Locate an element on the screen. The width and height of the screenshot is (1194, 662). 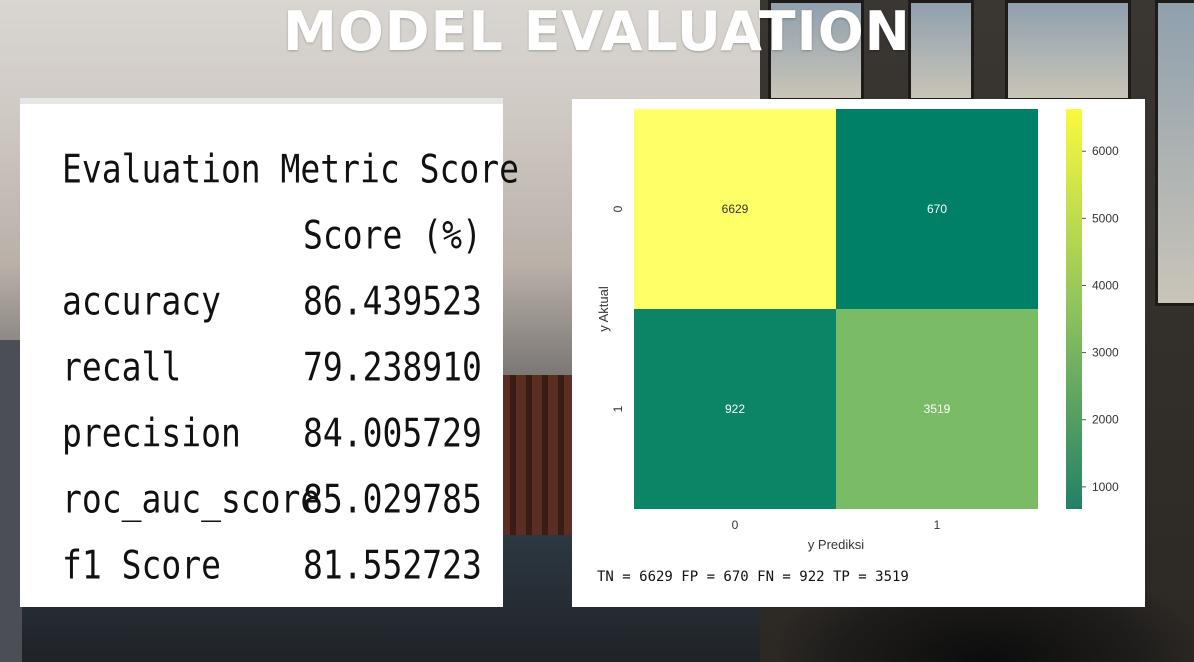
metrics-table-heading: Evaluation Metric Score is located at coordinates (290, 169).